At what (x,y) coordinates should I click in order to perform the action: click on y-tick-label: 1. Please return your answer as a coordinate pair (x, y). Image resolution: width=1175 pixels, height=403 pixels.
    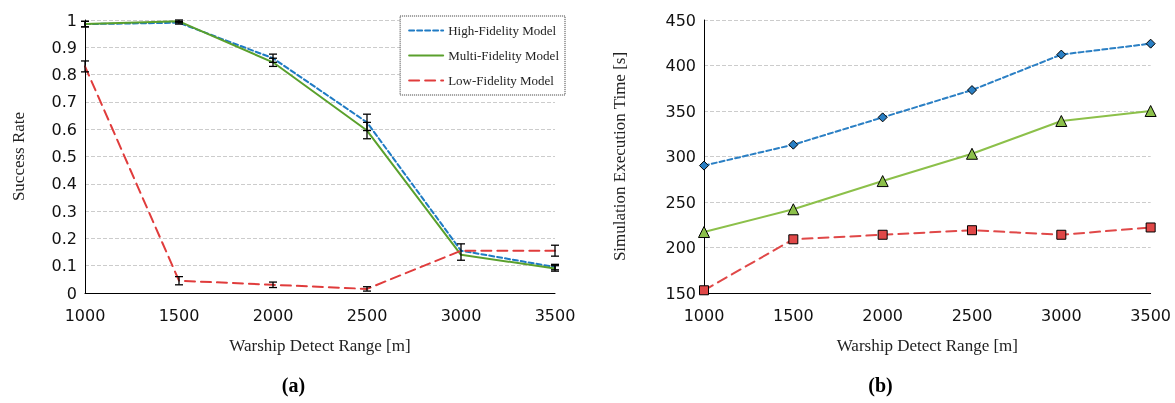
    Looking at the image, I should click on (71, 20).